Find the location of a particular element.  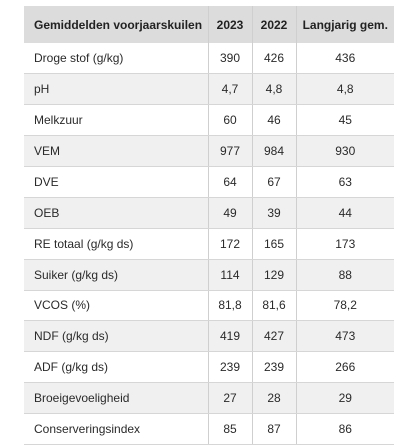

cell-2022: 427 is located at coordinates (273, 336).